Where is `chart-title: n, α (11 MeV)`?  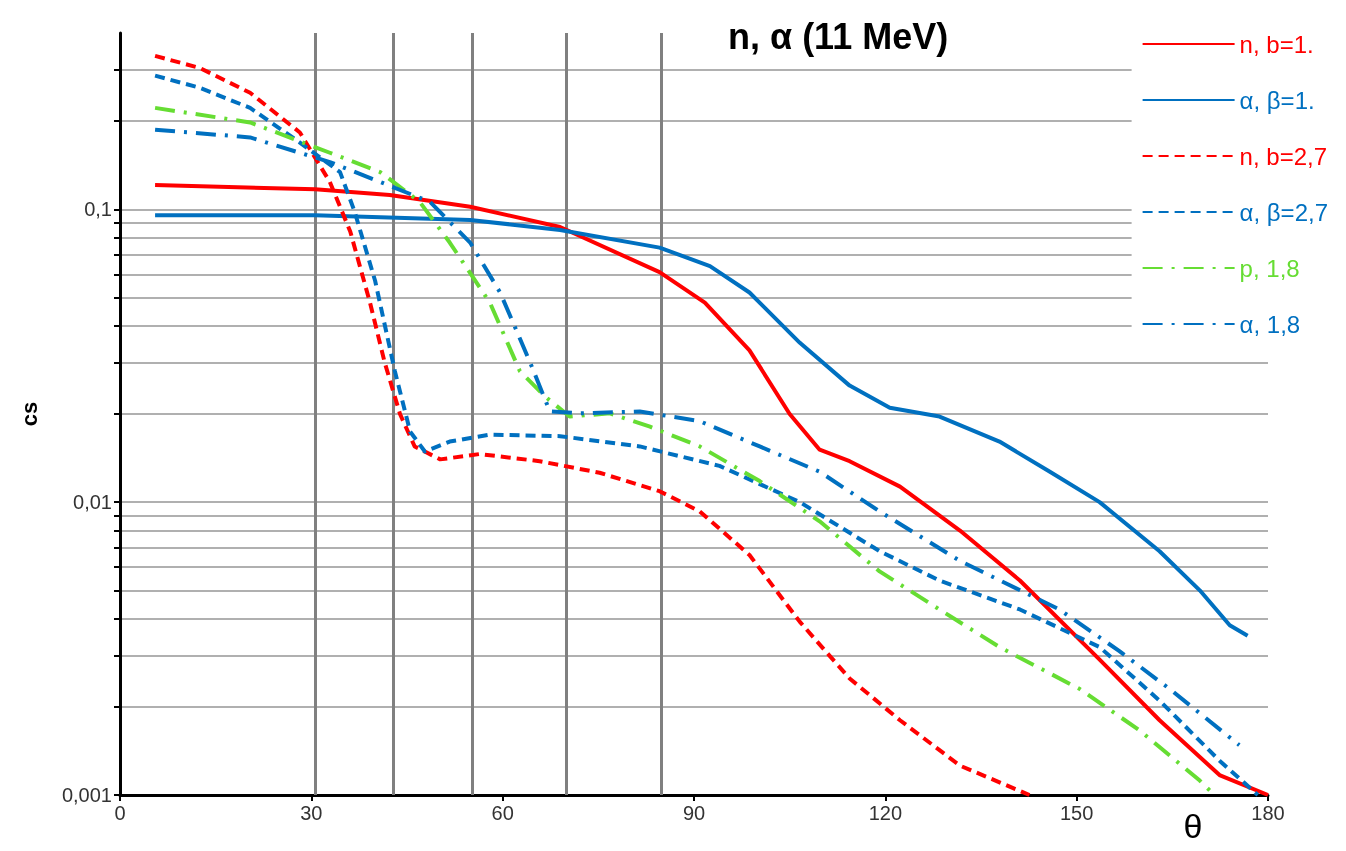 chart-title: n, α (11 MeV) is located at coordinates (838, 36).